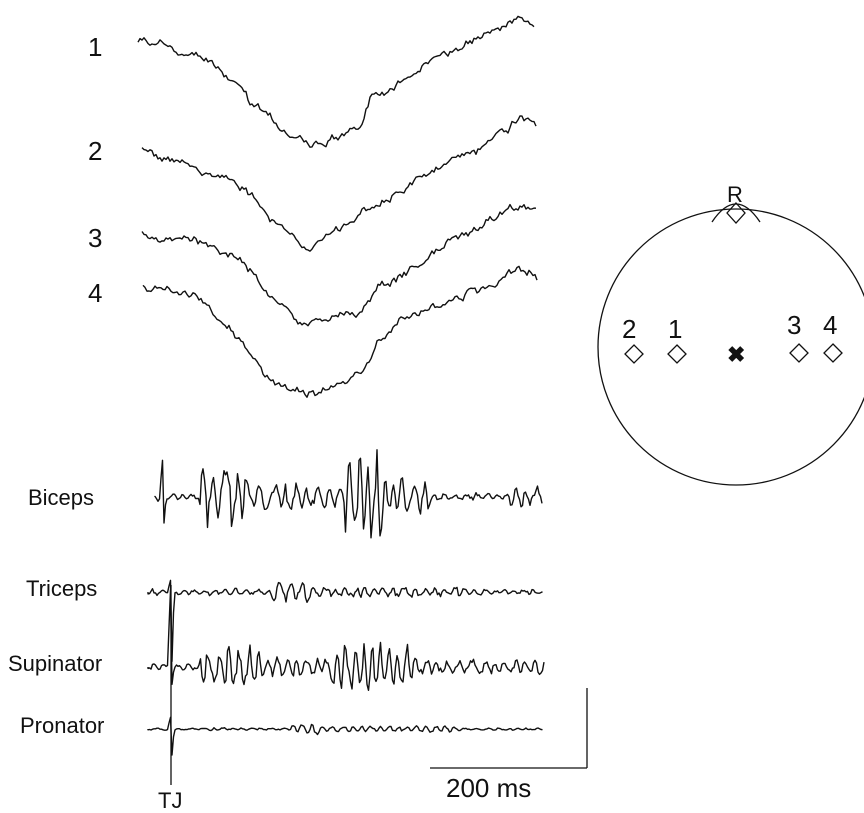 Image resolution: width=864 pixels, height=813 pixels. Describe the element at coordinates (62, 725) in the screenshot. I see `emg-label-pronator: Pronator` at that location.